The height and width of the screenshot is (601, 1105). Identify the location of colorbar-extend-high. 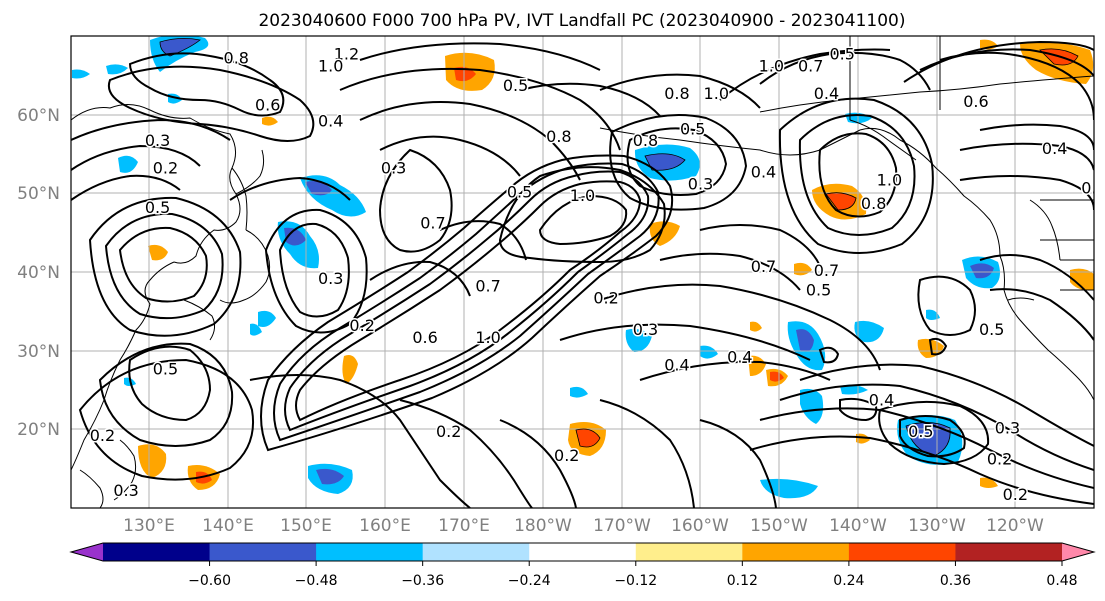
(1078, 552).